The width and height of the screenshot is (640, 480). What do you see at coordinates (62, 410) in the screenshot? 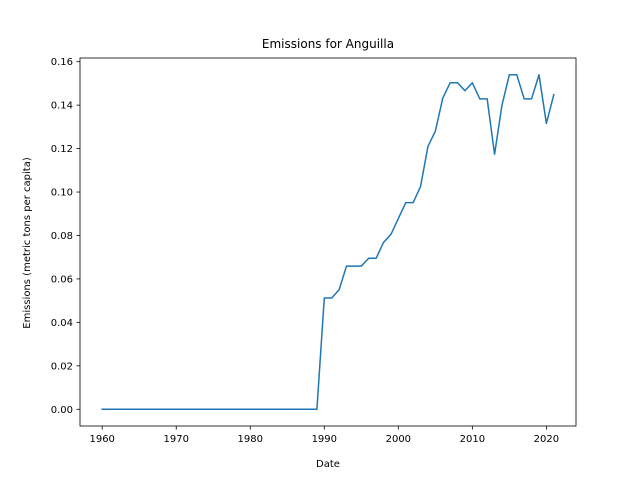
I see `y-tick-label: 0.00` at bounding box center [62, 410].